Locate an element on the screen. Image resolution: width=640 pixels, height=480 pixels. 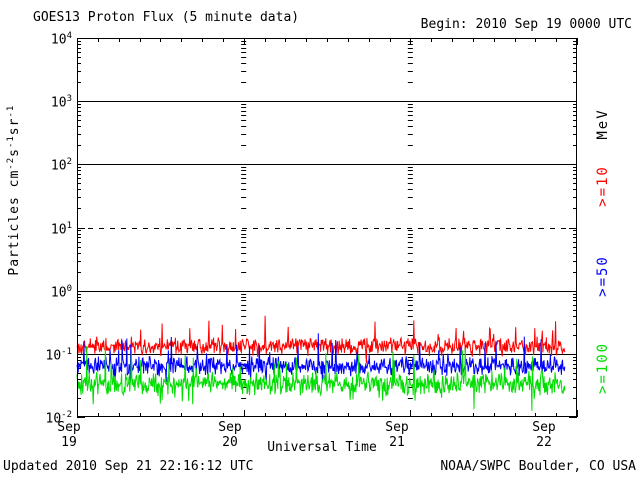
y-tick-label: 10³ is located at coordinates (61, 102).